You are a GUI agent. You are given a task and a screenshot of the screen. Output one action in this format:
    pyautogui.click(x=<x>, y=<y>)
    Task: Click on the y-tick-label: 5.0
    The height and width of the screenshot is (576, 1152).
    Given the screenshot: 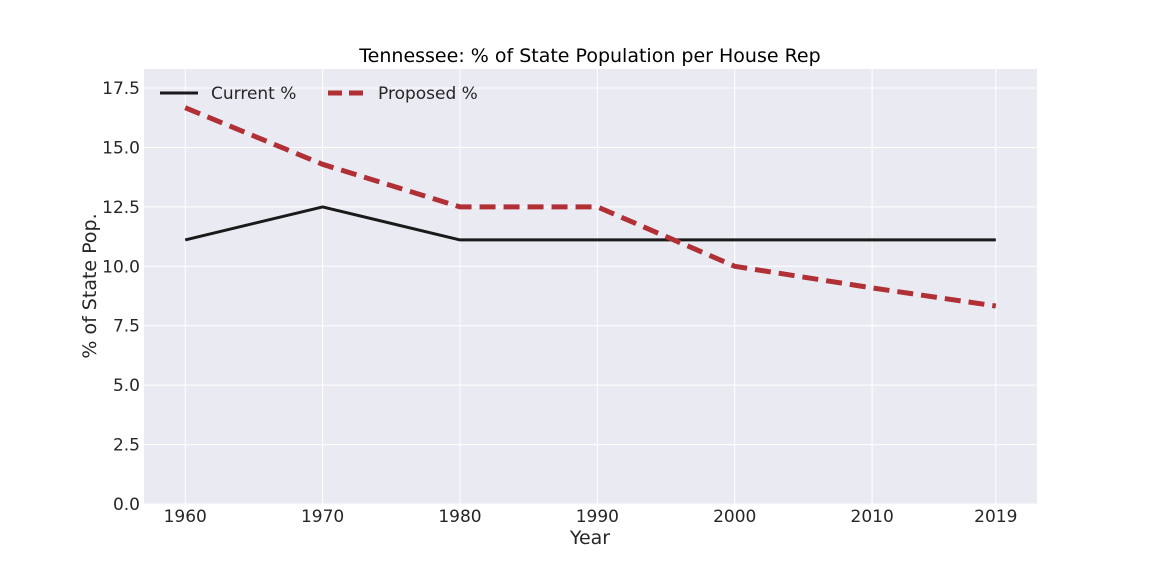 What is the action you would take?
    pyautogui.click(x=126, y=386)
    